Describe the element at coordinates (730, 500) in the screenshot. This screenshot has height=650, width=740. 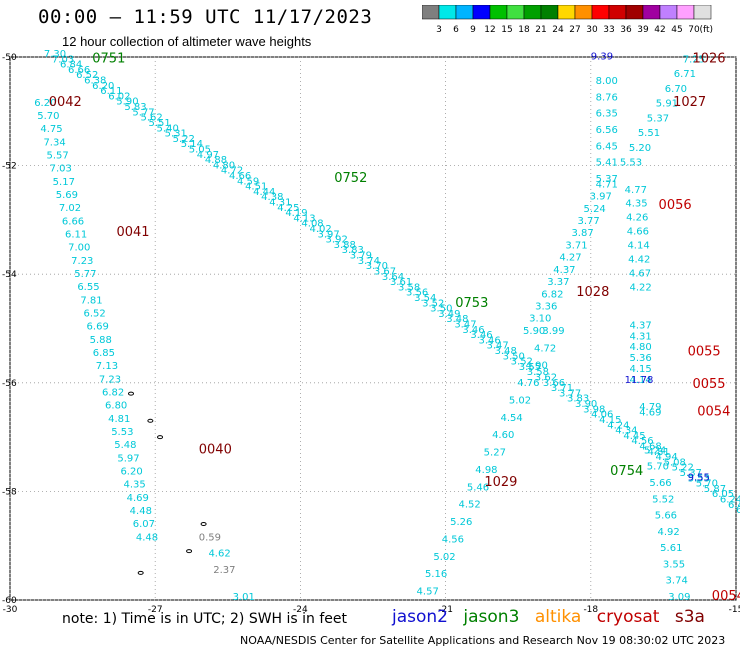
I see `swh-value-label: 6.24` at that location.